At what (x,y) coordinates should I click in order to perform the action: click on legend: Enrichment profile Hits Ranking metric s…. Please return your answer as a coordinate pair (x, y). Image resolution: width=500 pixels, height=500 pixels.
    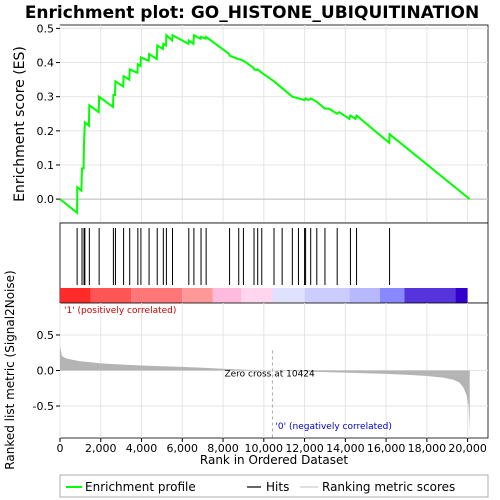
    Looking at the image, I should click on (274, 486).